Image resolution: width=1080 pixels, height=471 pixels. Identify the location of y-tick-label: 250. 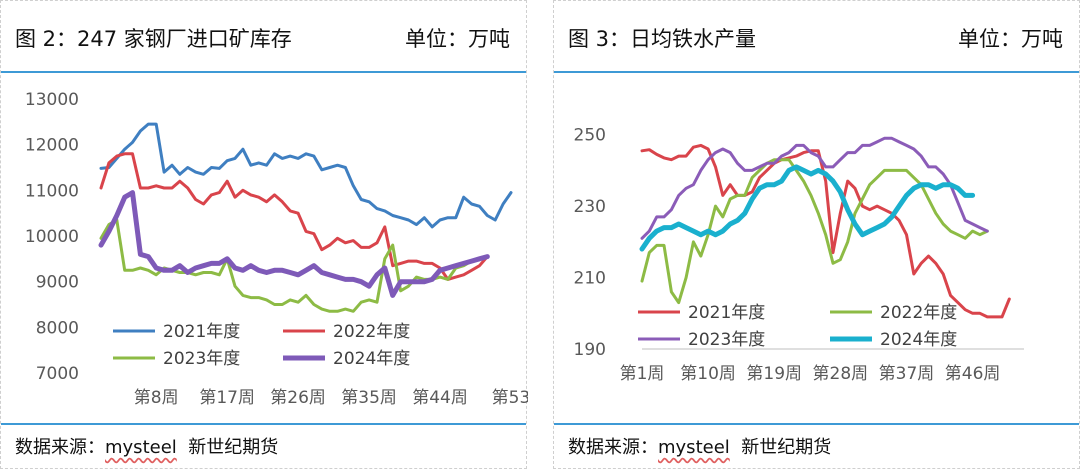
(590, 136).